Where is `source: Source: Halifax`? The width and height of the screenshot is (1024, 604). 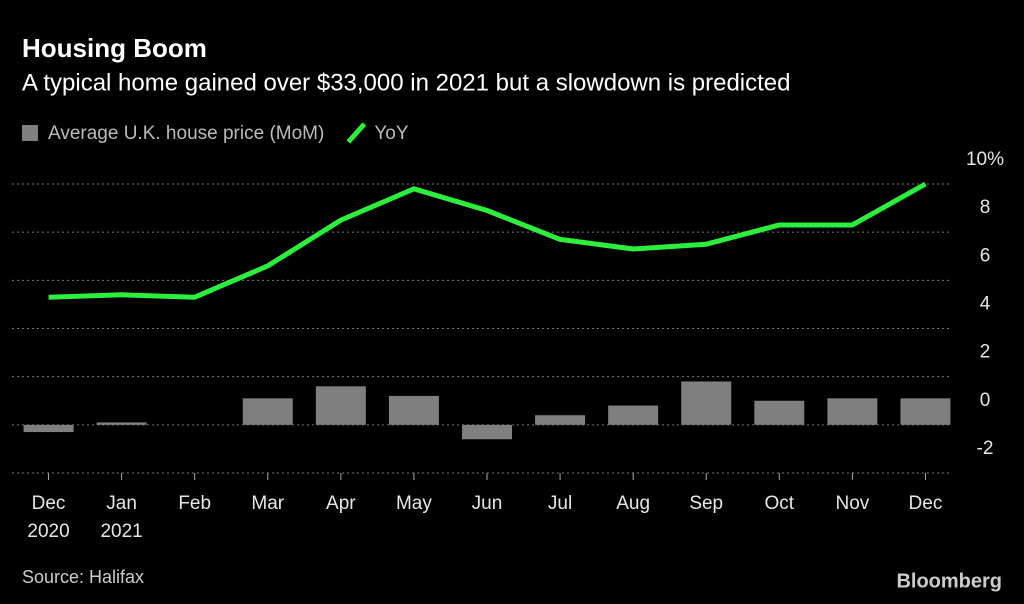 source: Source: Halifax is located at coordinates (83, 577).